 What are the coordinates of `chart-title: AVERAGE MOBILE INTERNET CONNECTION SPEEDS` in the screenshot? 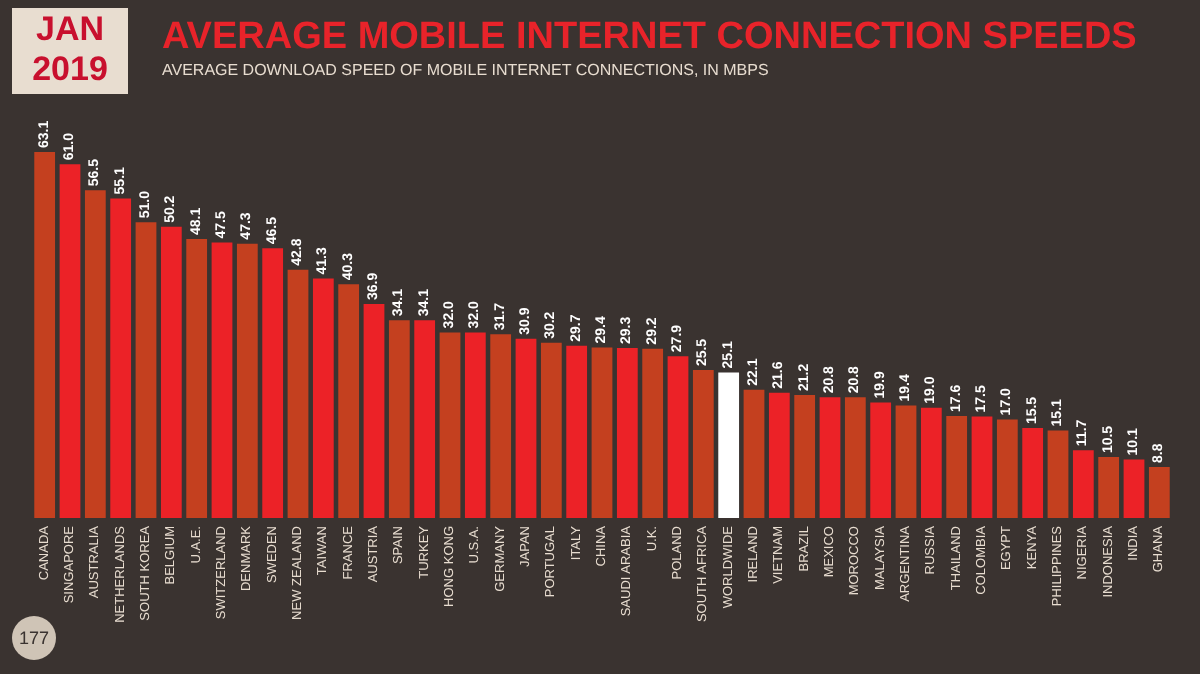 It's located at (649, 37).